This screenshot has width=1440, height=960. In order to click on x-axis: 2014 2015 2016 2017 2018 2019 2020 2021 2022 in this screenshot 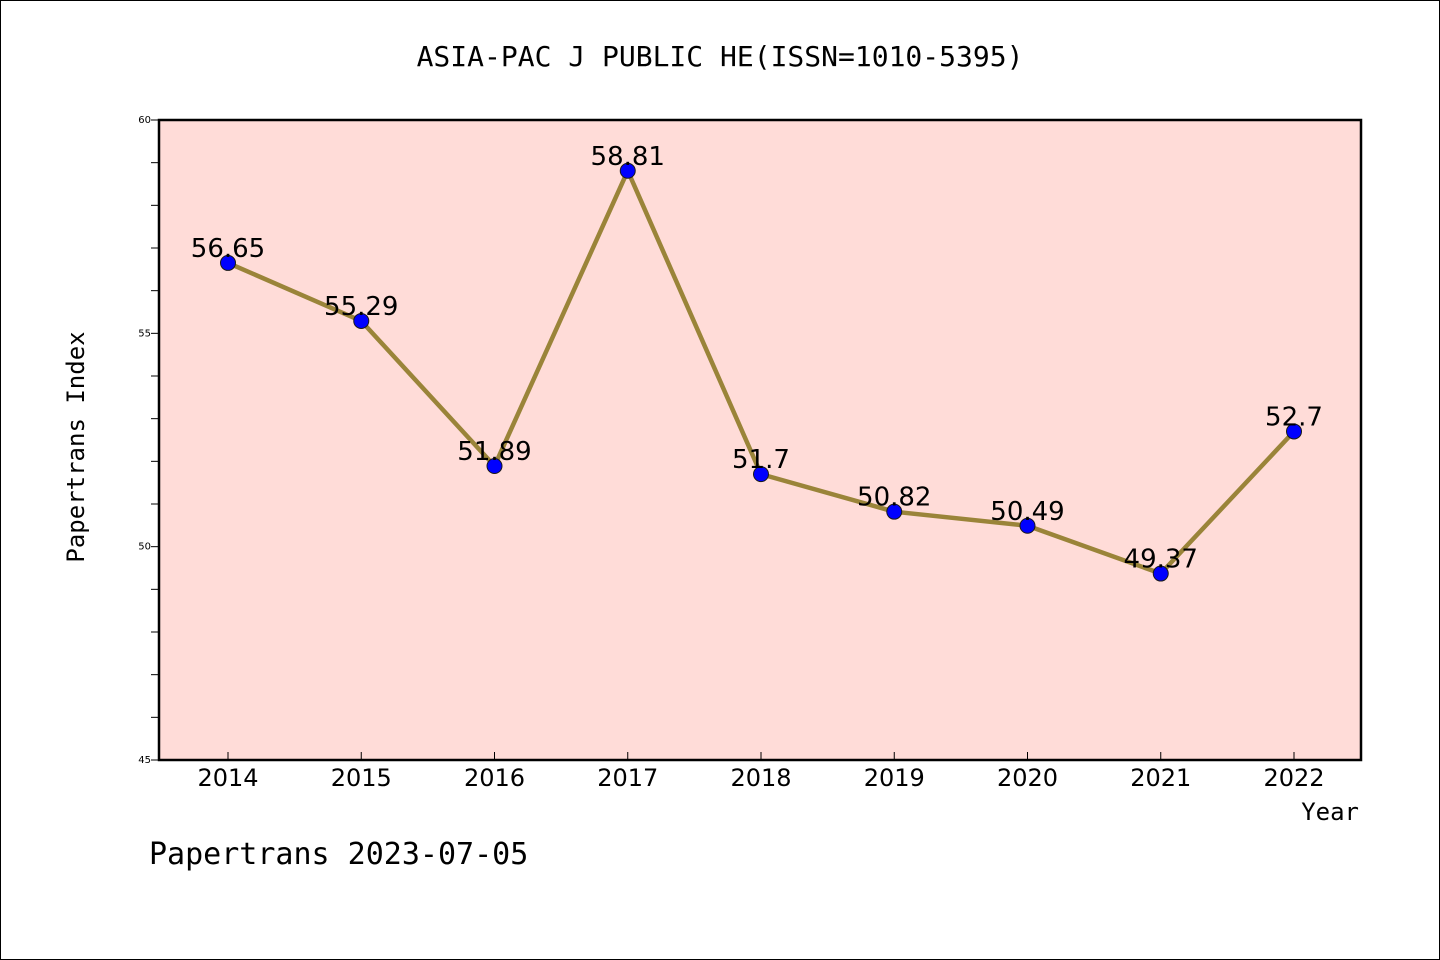, I will do `click(761, 772)`.